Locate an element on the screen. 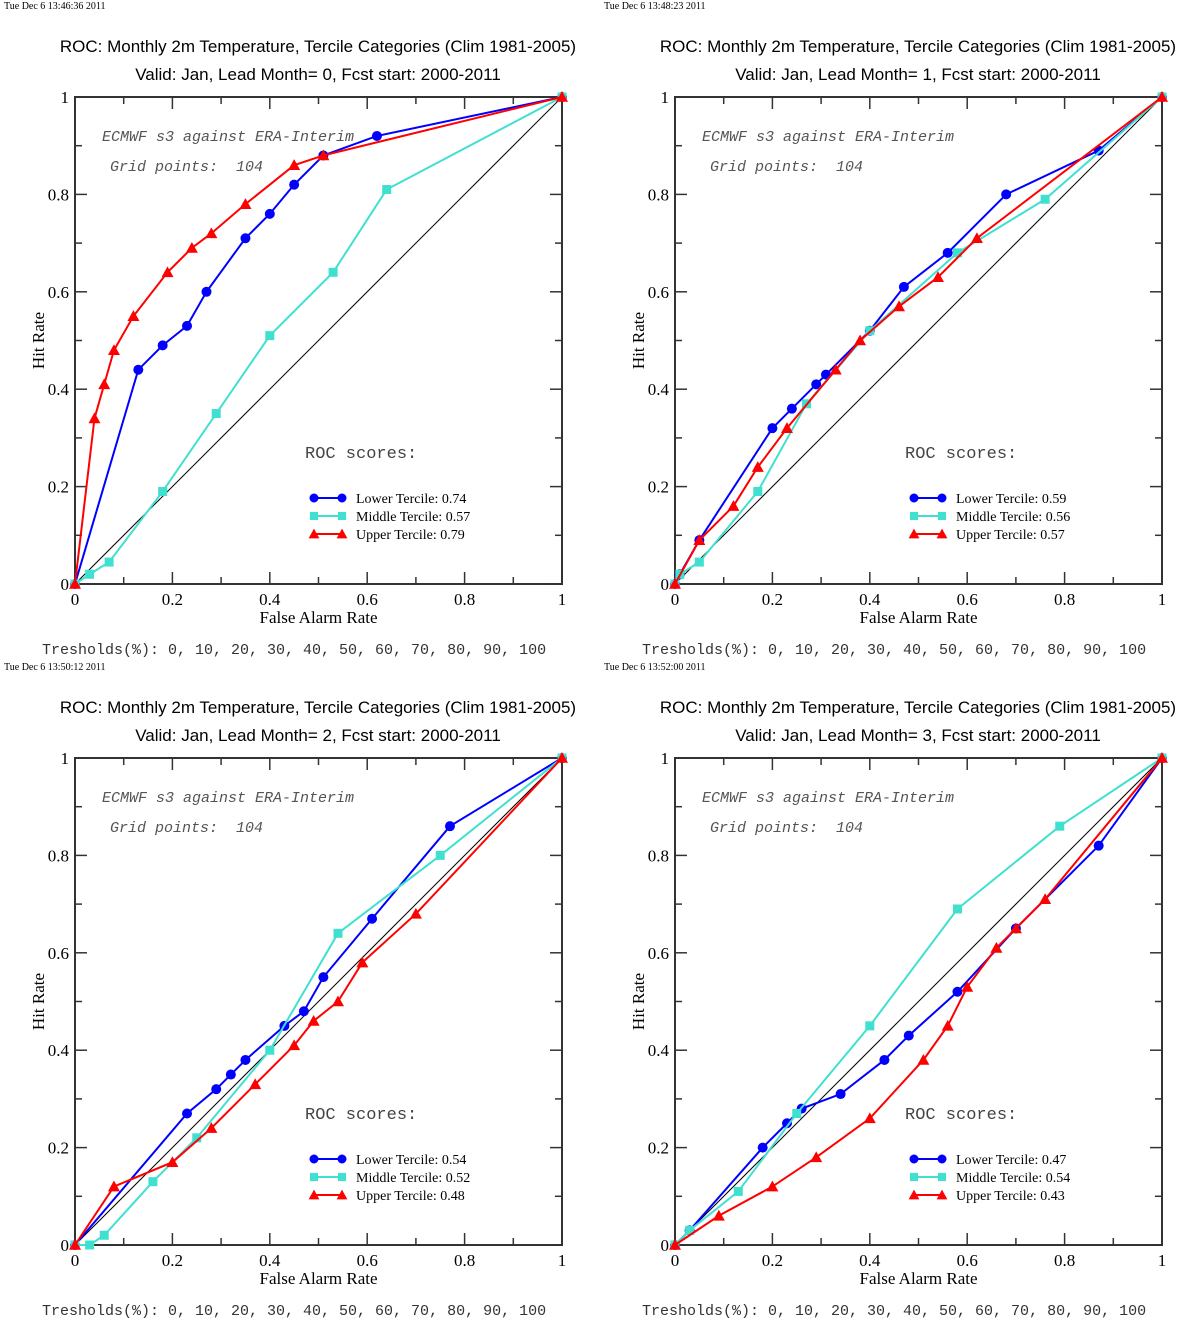 The width and height of the screenshot is (1200, 1322). legend-upper-tercile-label: Upper Tercile: 0.48 is located at coordinates (410, 1196).